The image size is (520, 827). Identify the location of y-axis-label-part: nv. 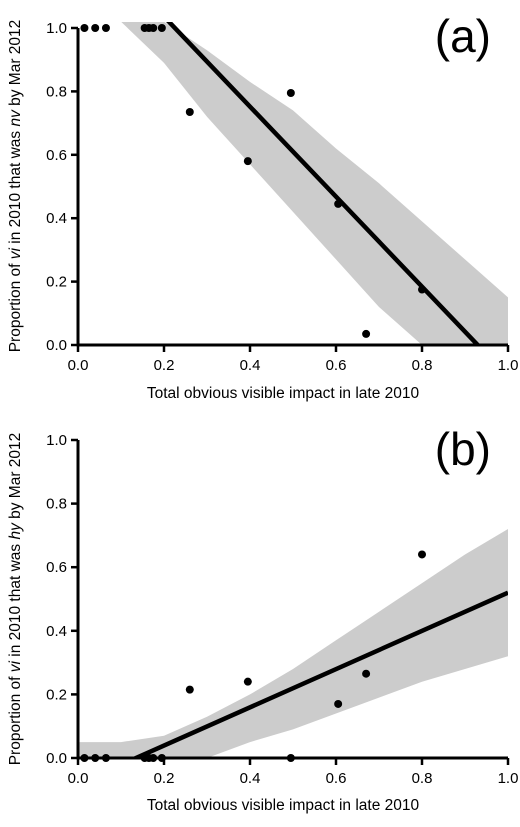
(15, 118).